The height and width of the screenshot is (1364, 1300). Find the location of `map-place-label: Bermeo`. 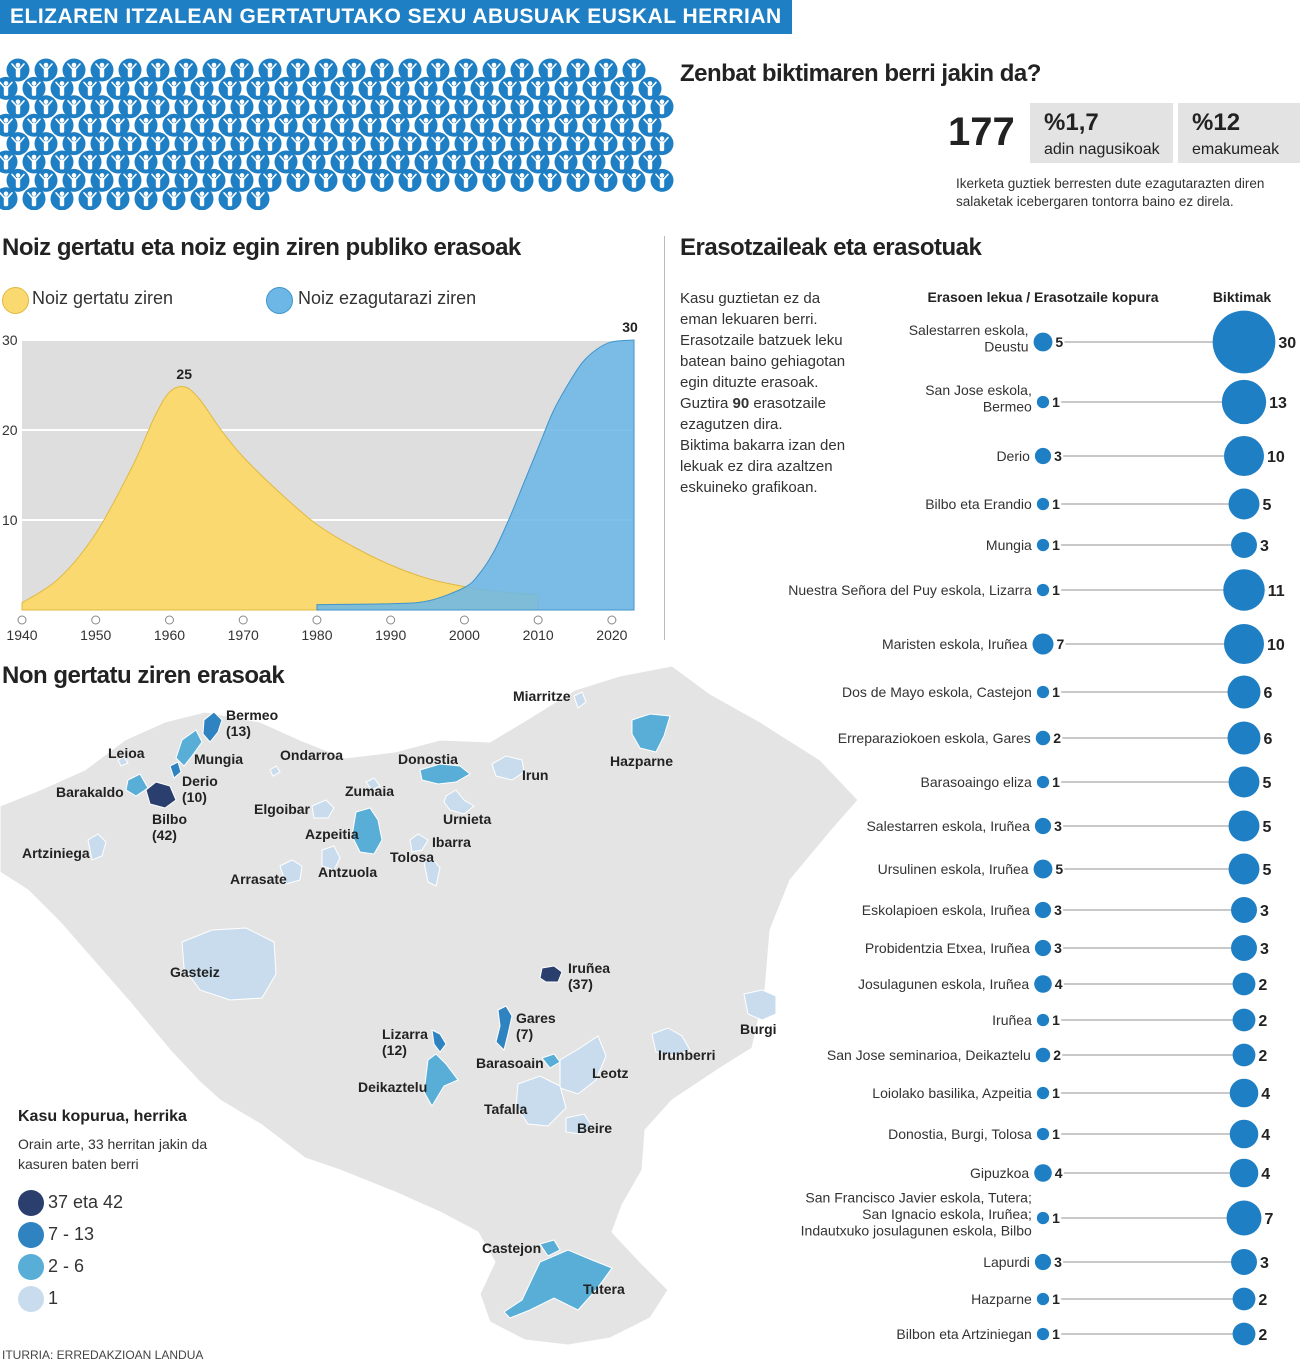

map-place-label: Bermeo is located at coordinates (252, 715).